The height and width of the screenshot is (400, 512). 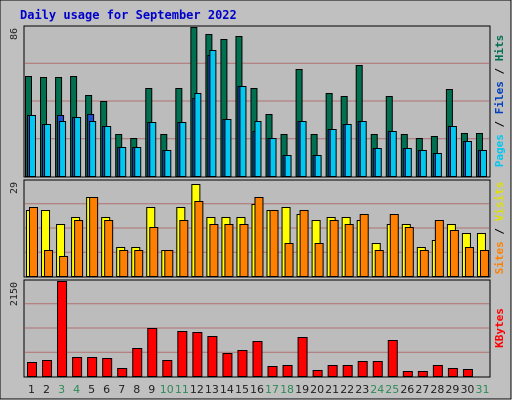 I want to click on x-tick-label: 27, so click(x=422, y=389).